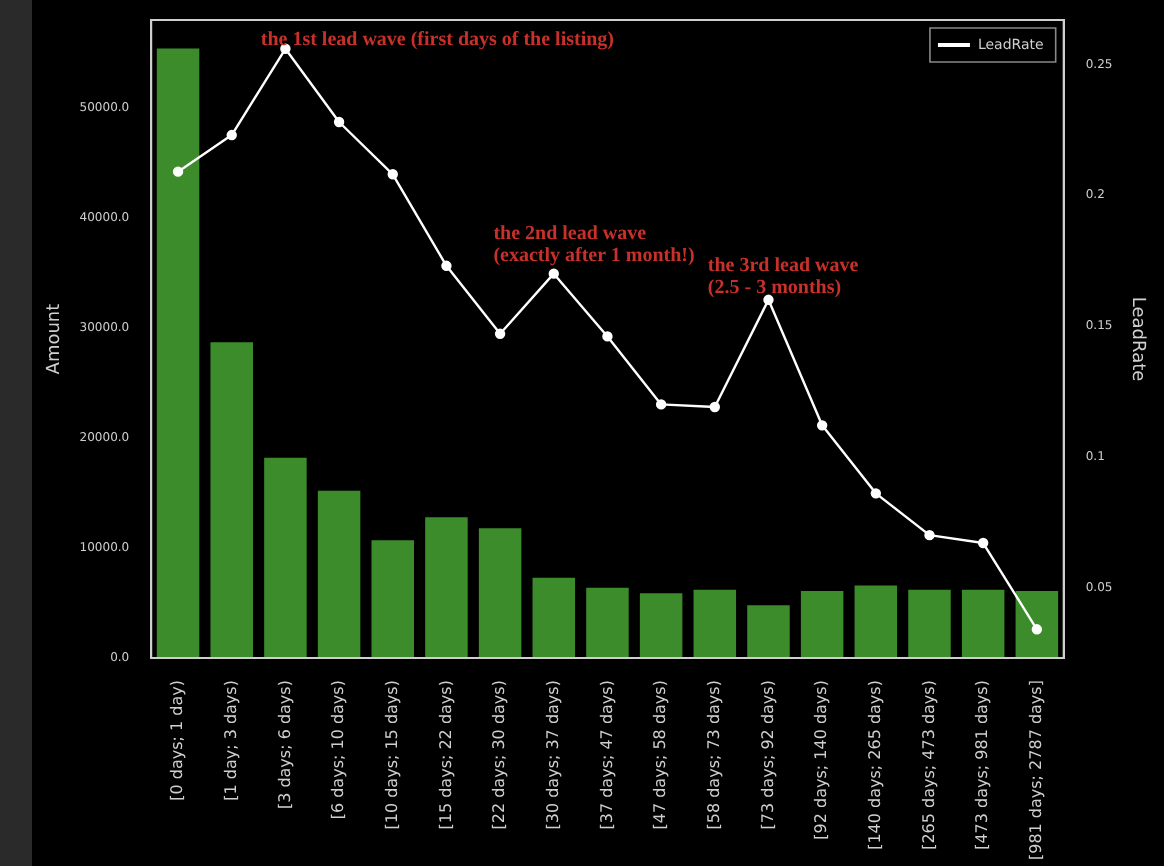 The image size is (1164, 866). Describe the element at coordinates (230, 740) in the screenshot. I see `x-tick-label: [1 day; 3 days)` at that location.